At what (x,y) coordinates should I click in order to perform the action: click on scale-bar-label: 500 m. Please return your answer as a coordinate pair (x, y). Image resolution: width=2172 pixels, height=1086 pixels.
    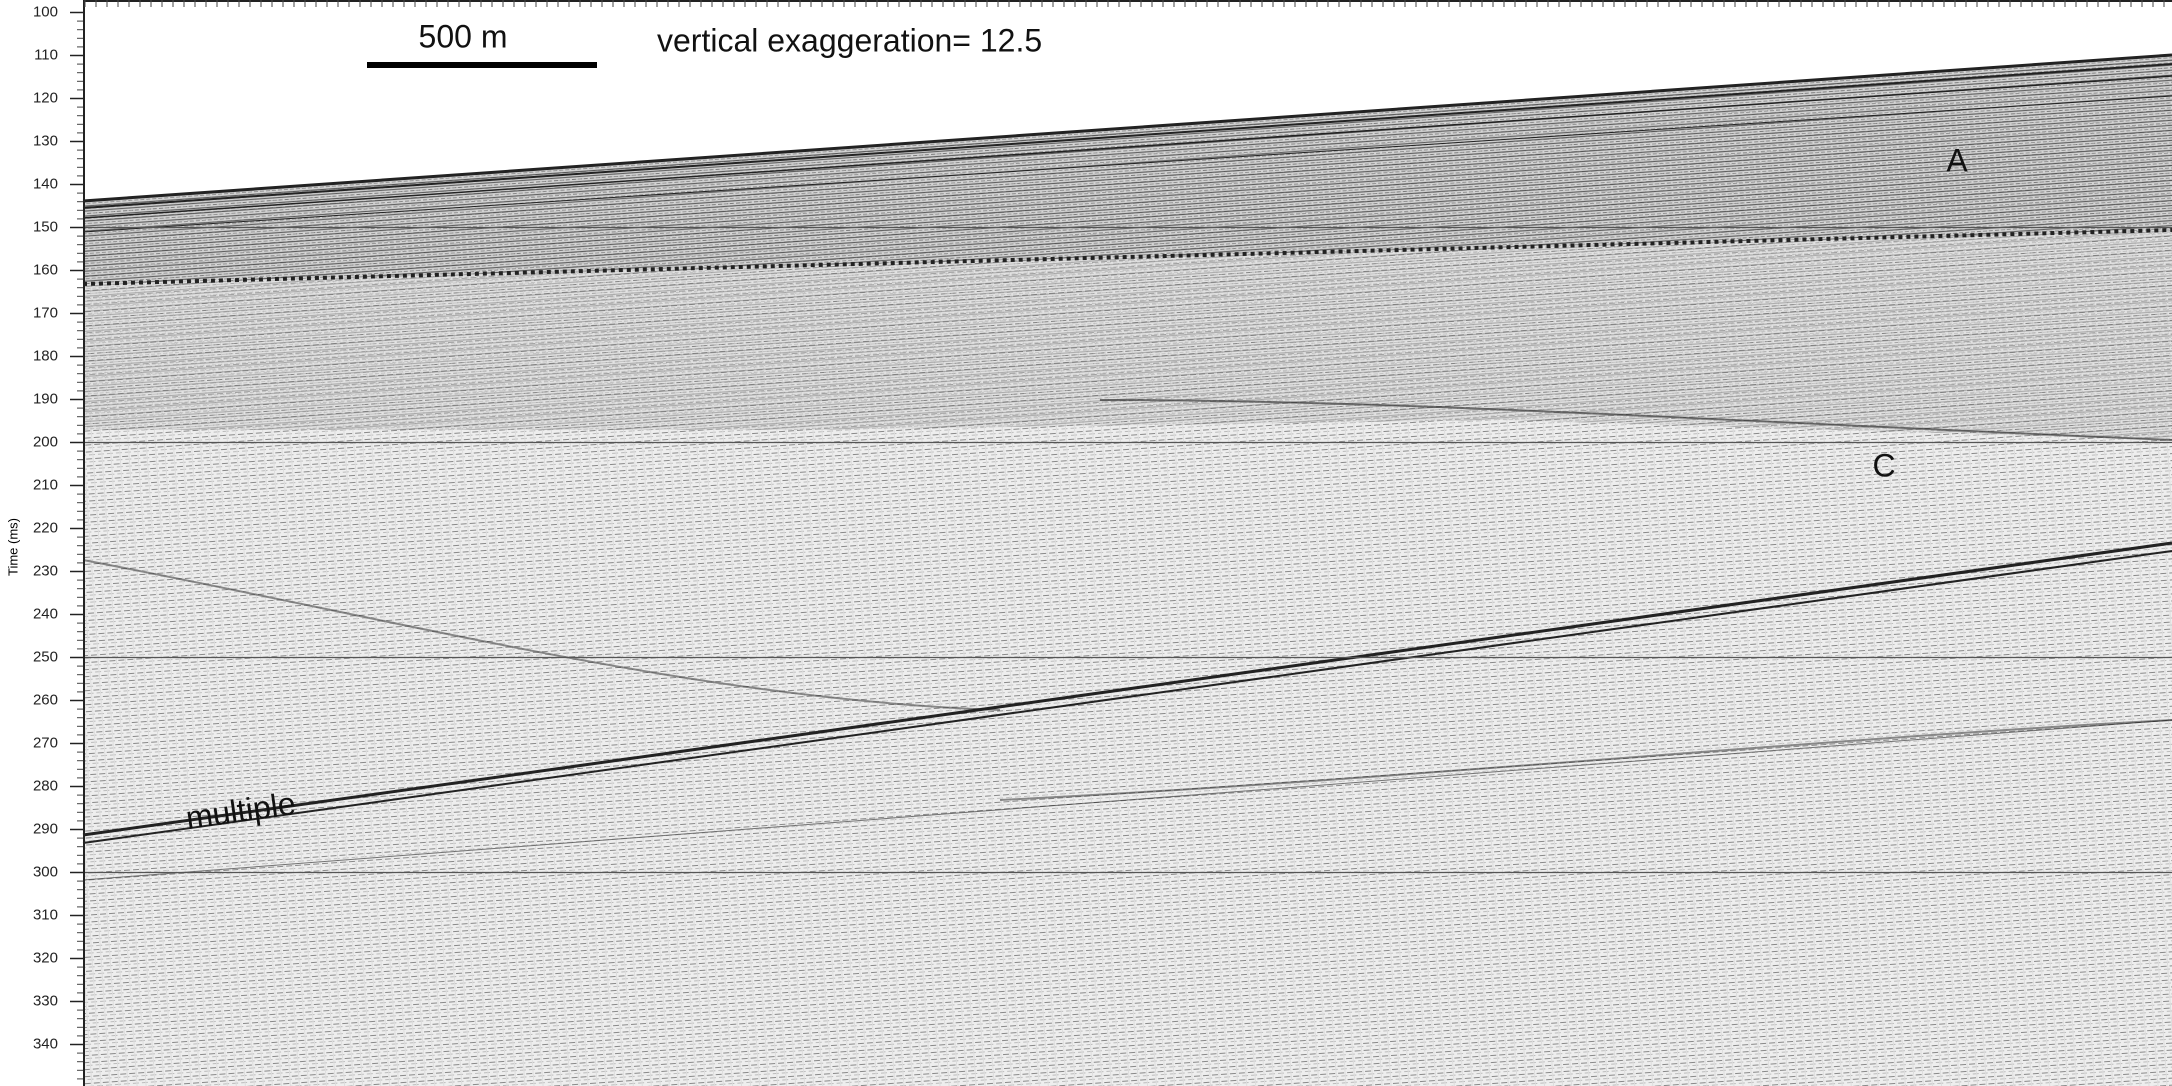
    Looking at the image, I should click on (463, 36).